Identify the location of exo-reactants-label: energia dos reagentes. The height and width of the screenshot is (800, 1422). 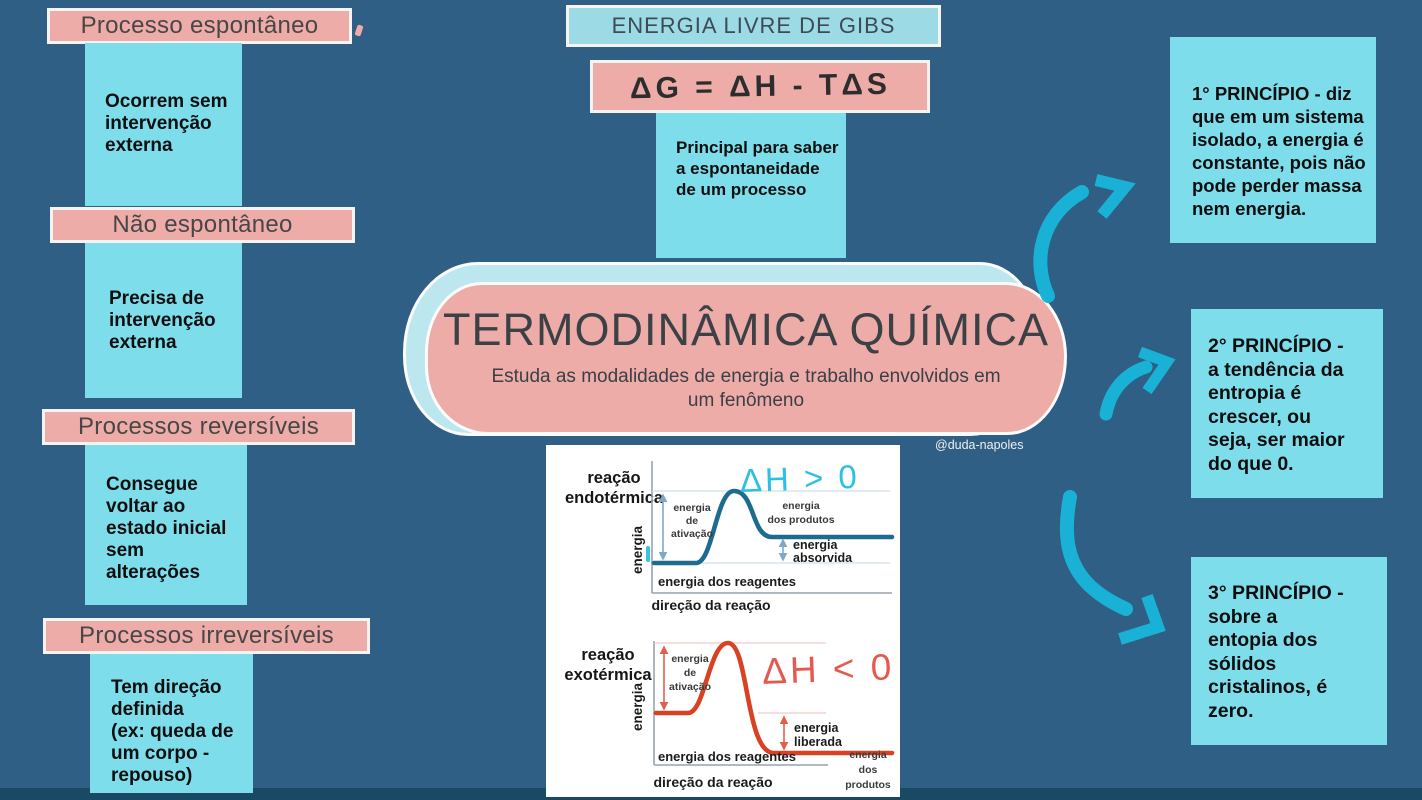
(727, 756).